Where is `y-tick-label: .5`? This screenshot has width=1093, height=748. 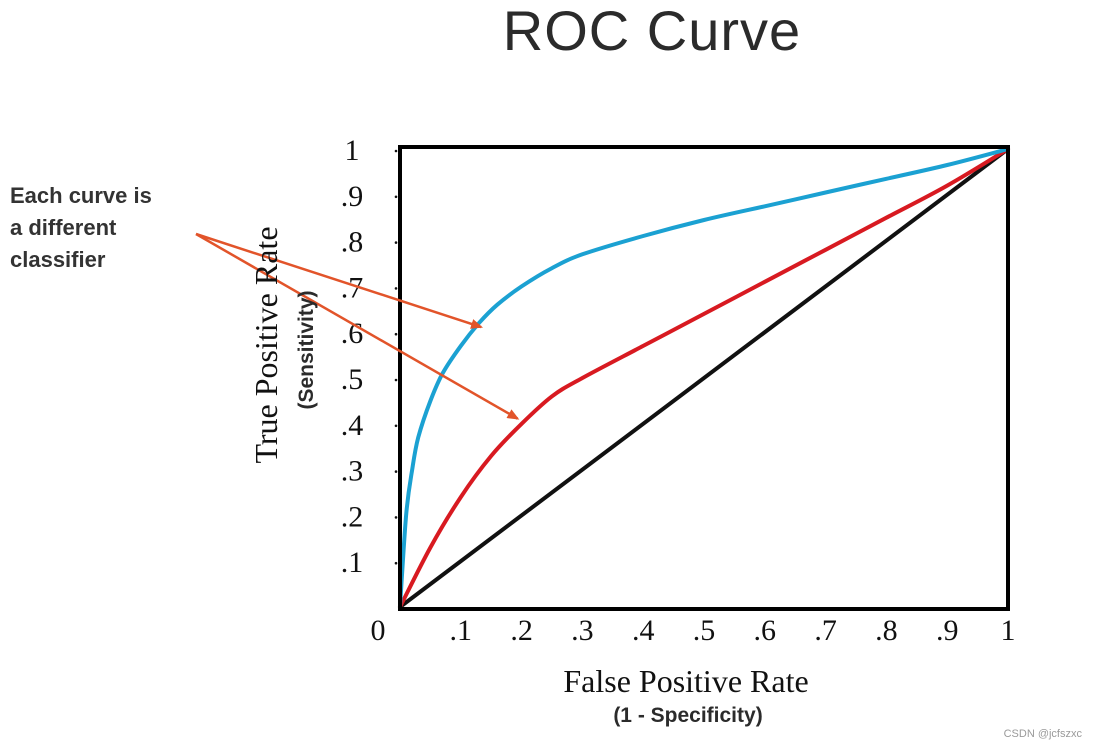
y-tick-label: .5 is located at coordinates (352, 379).